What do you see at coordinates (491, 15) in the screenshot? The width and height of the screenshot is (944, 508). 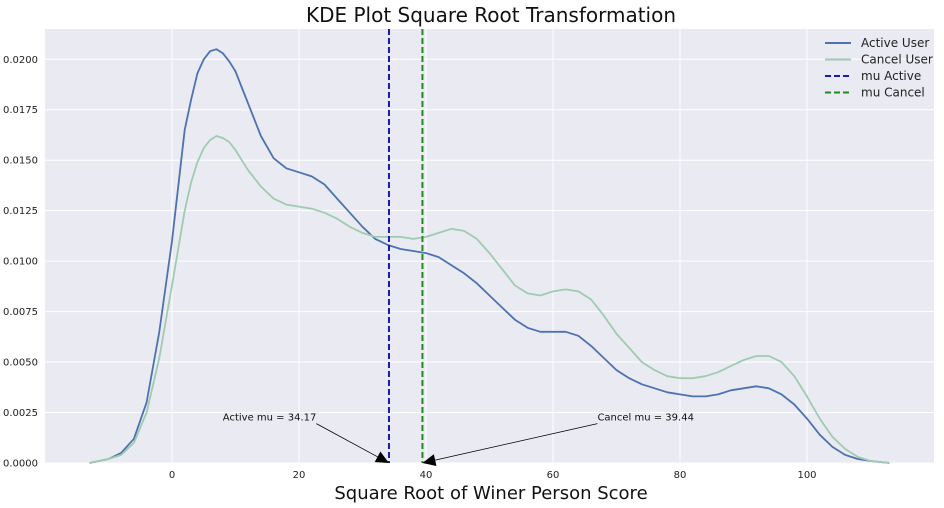 I see `chart-title: KDE Plot Square Root Transformation` at bounding box center [491, 15].